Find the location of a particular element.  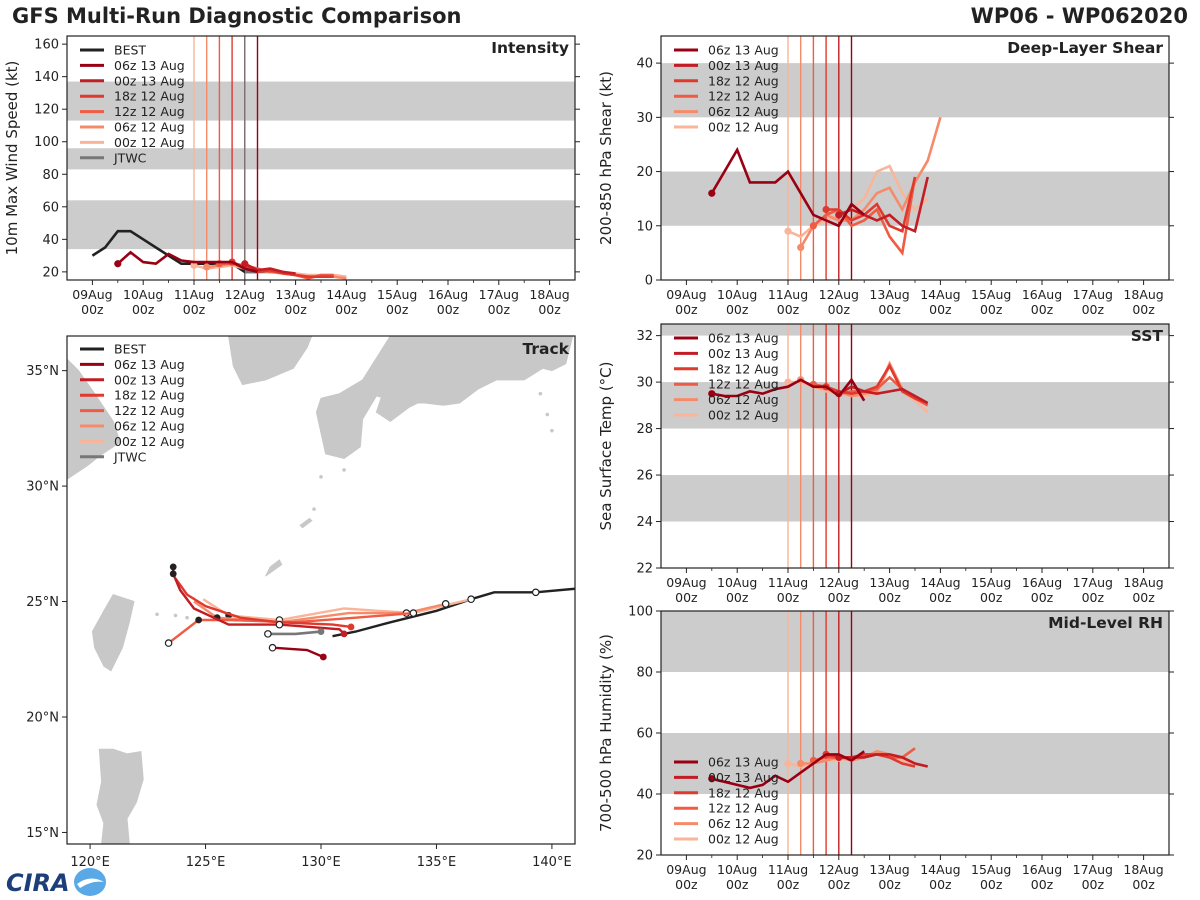

x-tick-label: 10Aug is located at coordinates (737, 294).